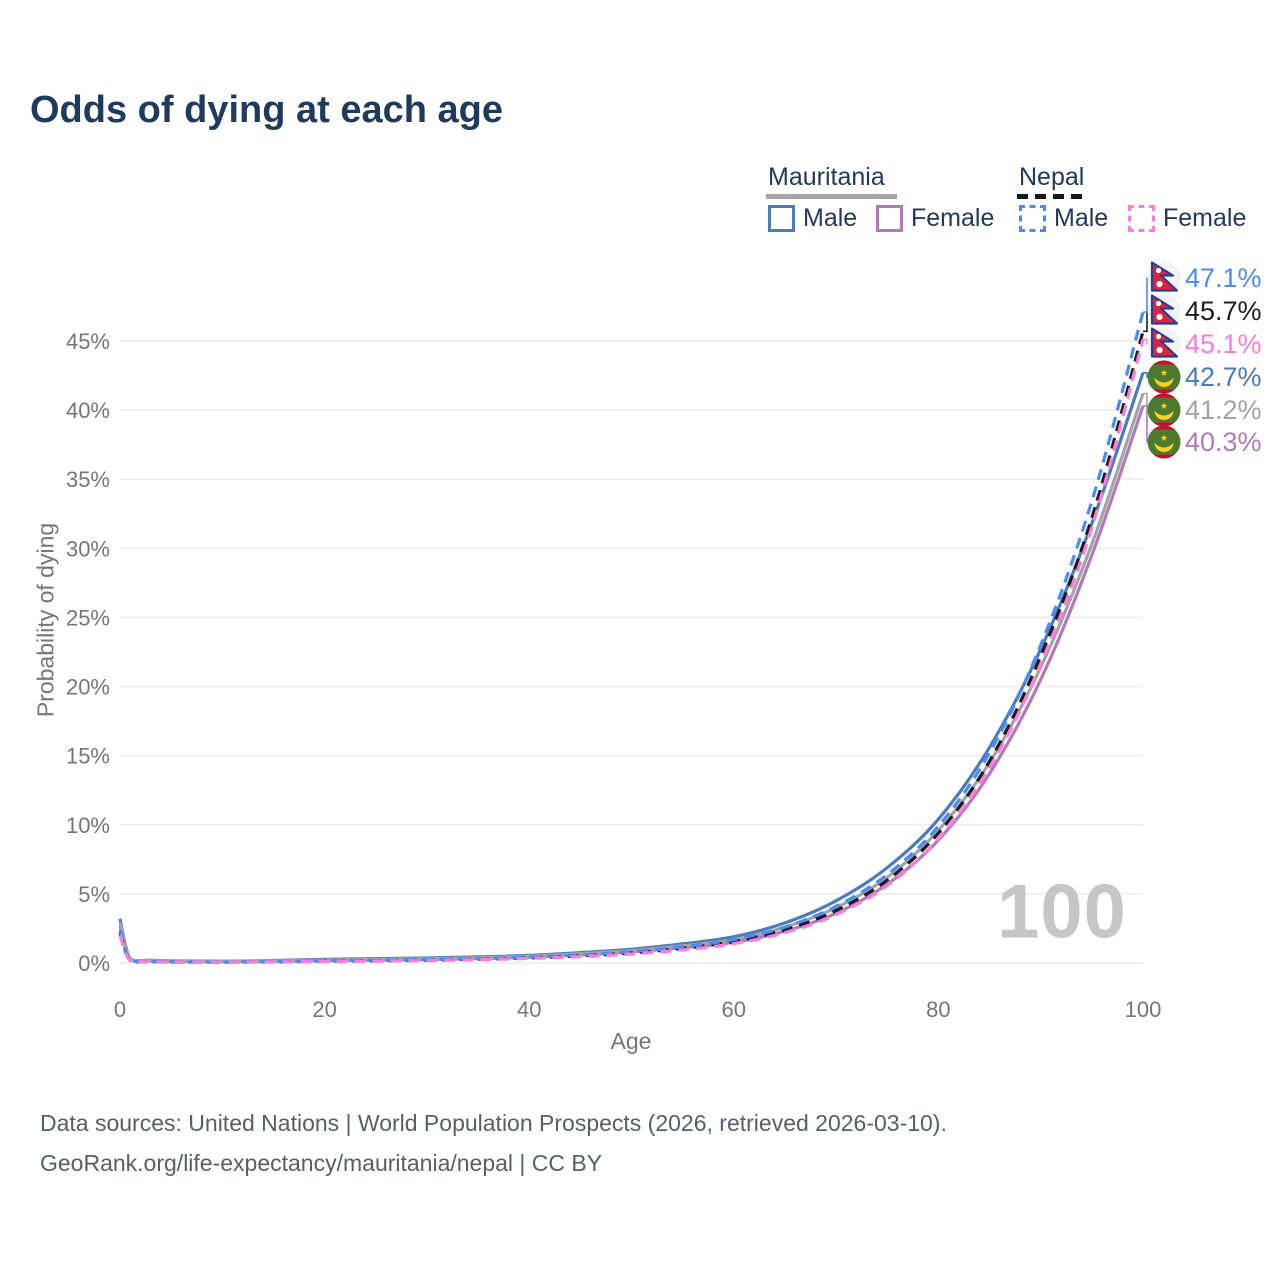  What do you see at coordinates (938, 1009) in the screenshot?
I see `x-tick-label: 80` at bounding box center [938, 1009].